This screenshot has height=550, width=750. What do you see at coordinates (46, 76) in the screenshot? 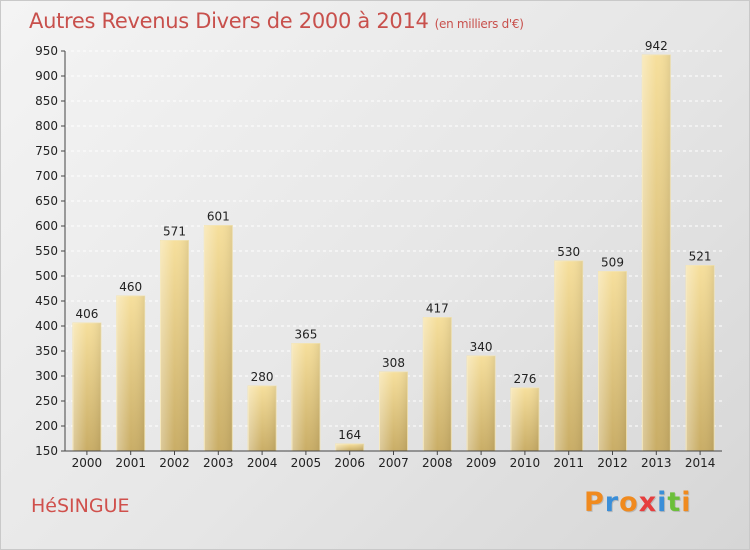
I see `y-tick-label: 900` at bounding box center [46, 76].